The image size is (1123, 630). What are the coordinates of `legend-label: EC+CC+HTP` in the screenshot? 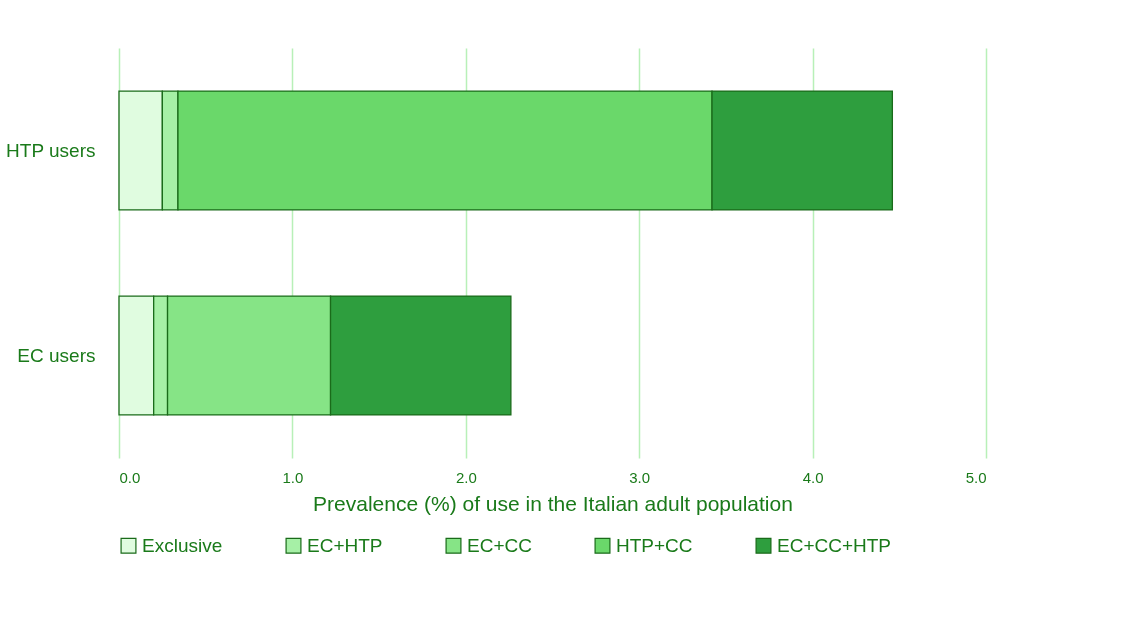 It's located at (834, 545).